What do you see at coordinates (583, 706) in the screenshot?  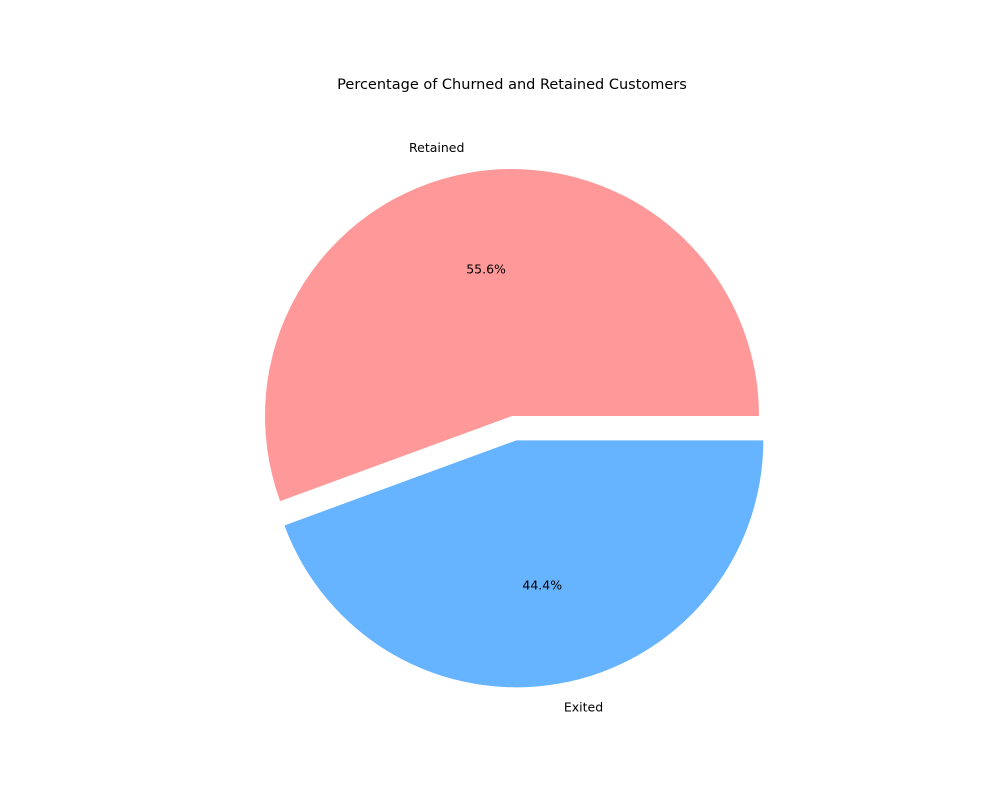 I see `slice-label-exited: Exited` at bounding box center [583, 706].